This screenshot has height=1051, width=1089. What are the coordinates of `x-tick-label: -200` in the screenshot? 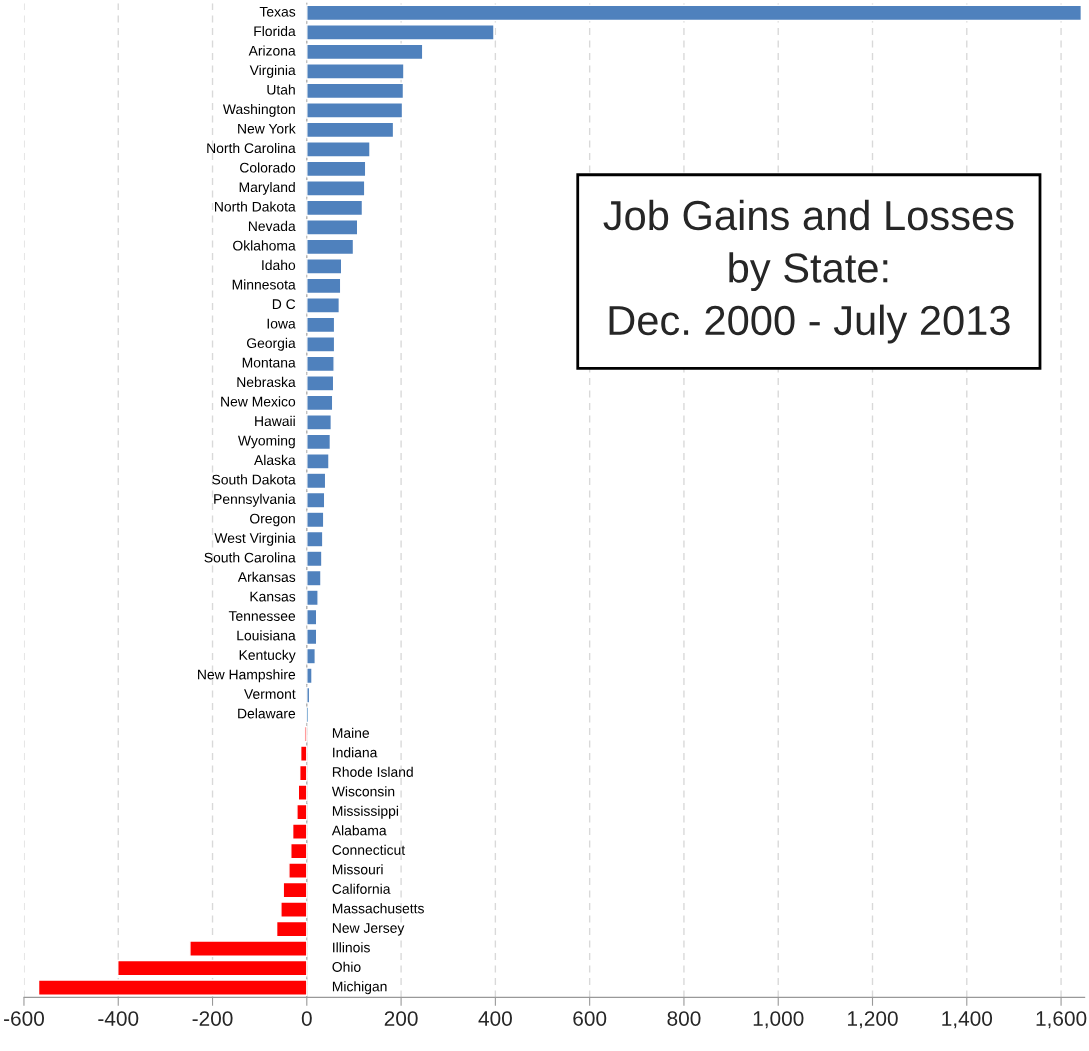 It's located at (212, 1018).